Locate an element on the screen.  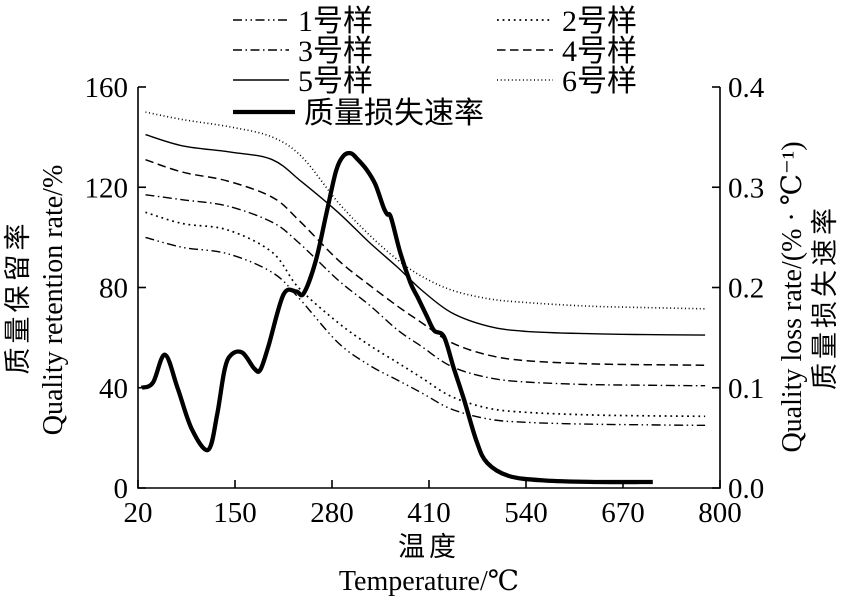
legend-label: 3号样 is located at coordinates (335, 51).